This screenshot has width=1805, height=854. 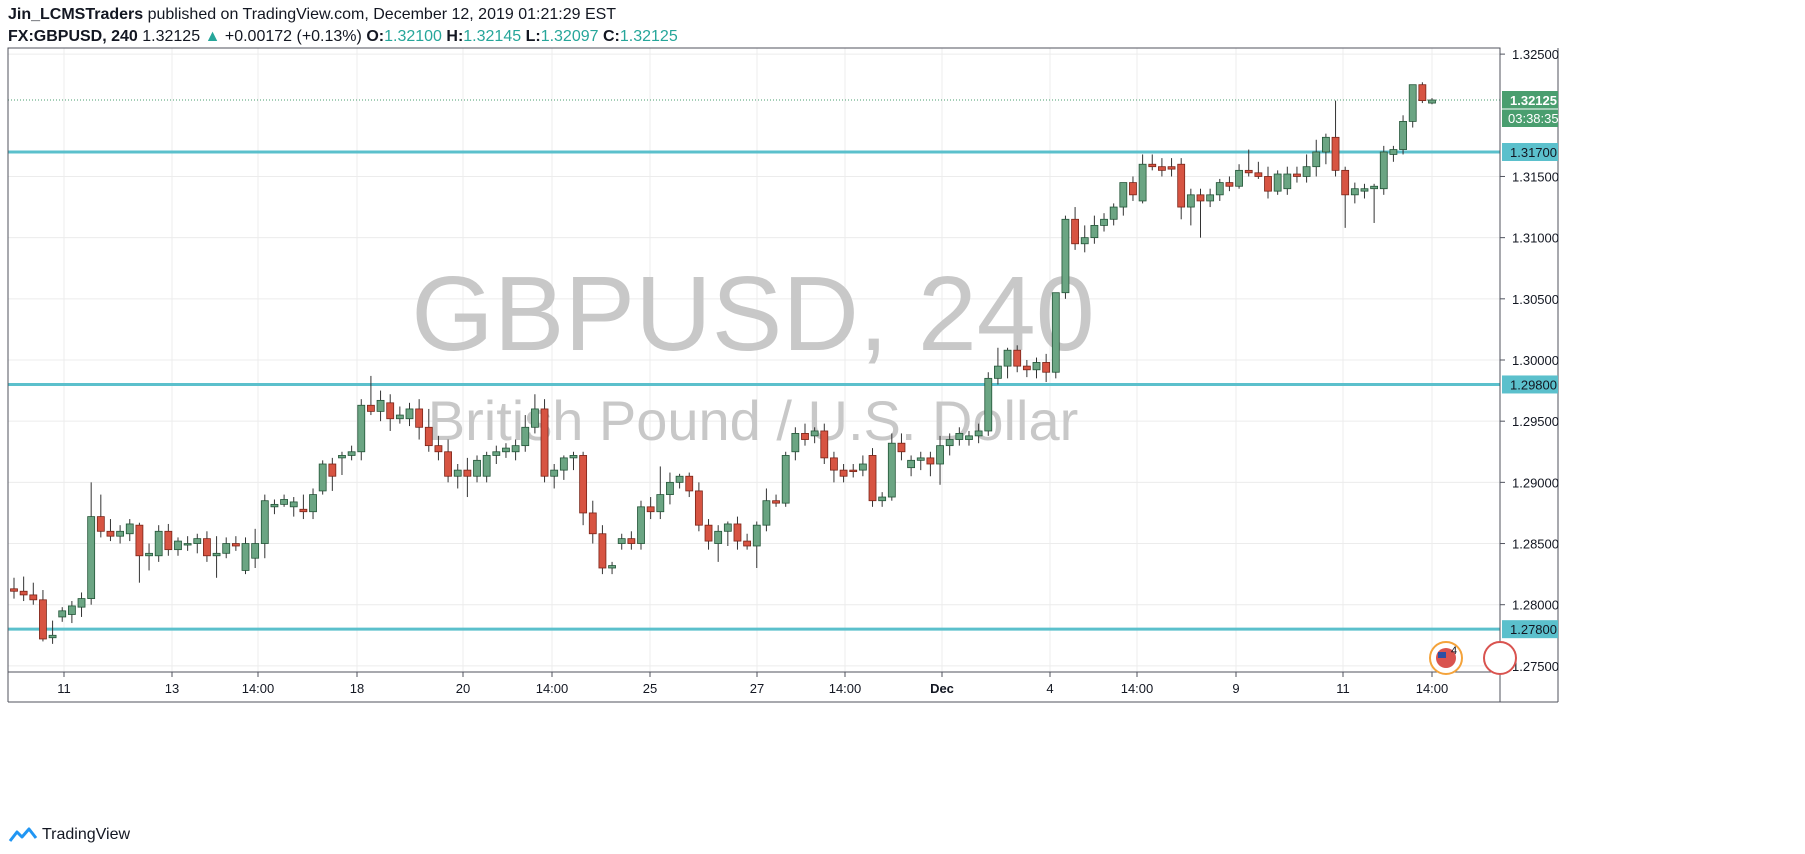 What do you see at coordinates (752, 314) in the screenshot?
I see `watermark-title: GBPUSD, 240` at bounding box center [752, 314].